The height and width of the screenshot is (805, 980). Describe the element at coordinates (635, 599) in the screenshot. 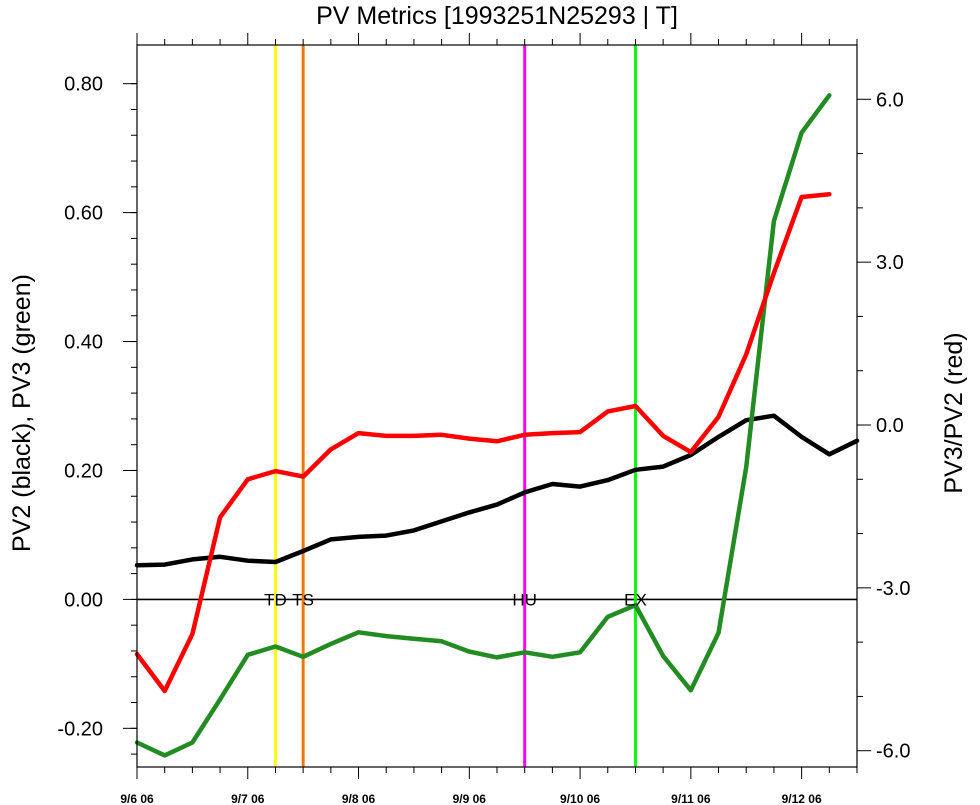

I see `event-label-ex: EX` at that location.